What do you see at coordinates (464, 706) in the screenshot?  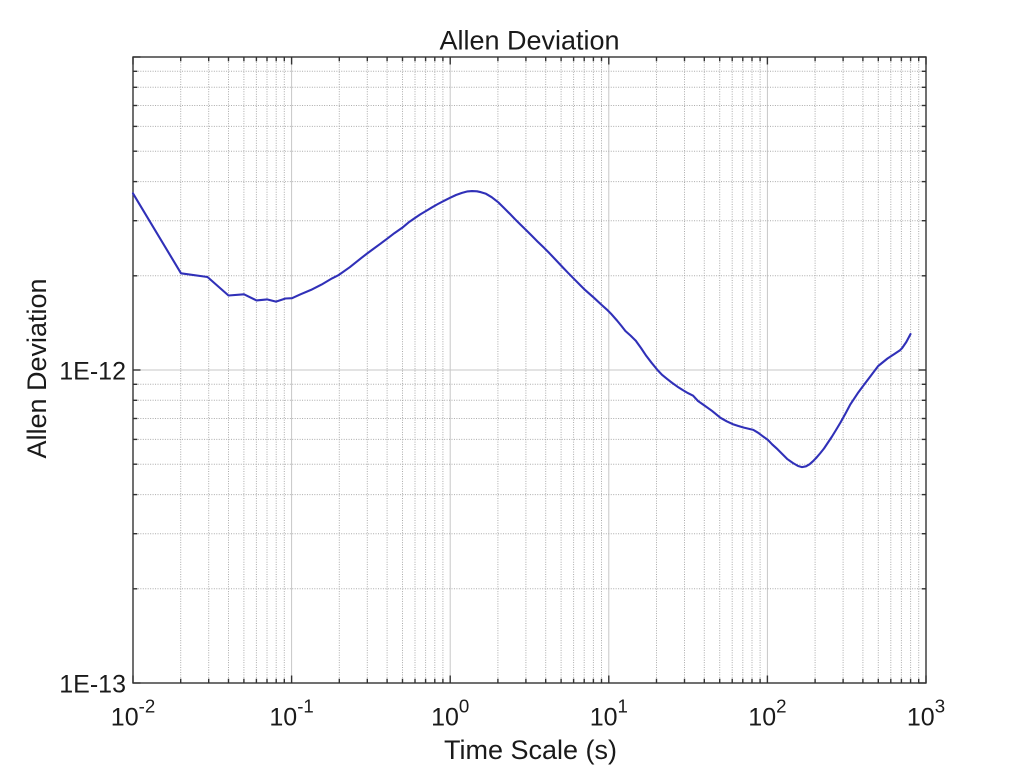 I see `svg-text: 0` at bounding box center [464, 706].